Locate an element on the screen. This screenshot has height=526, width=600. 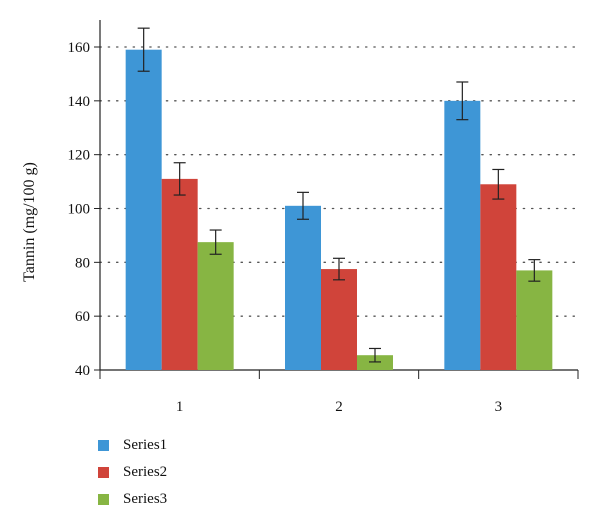
x-tick-label: 1 is located at coordinates (180, 407).